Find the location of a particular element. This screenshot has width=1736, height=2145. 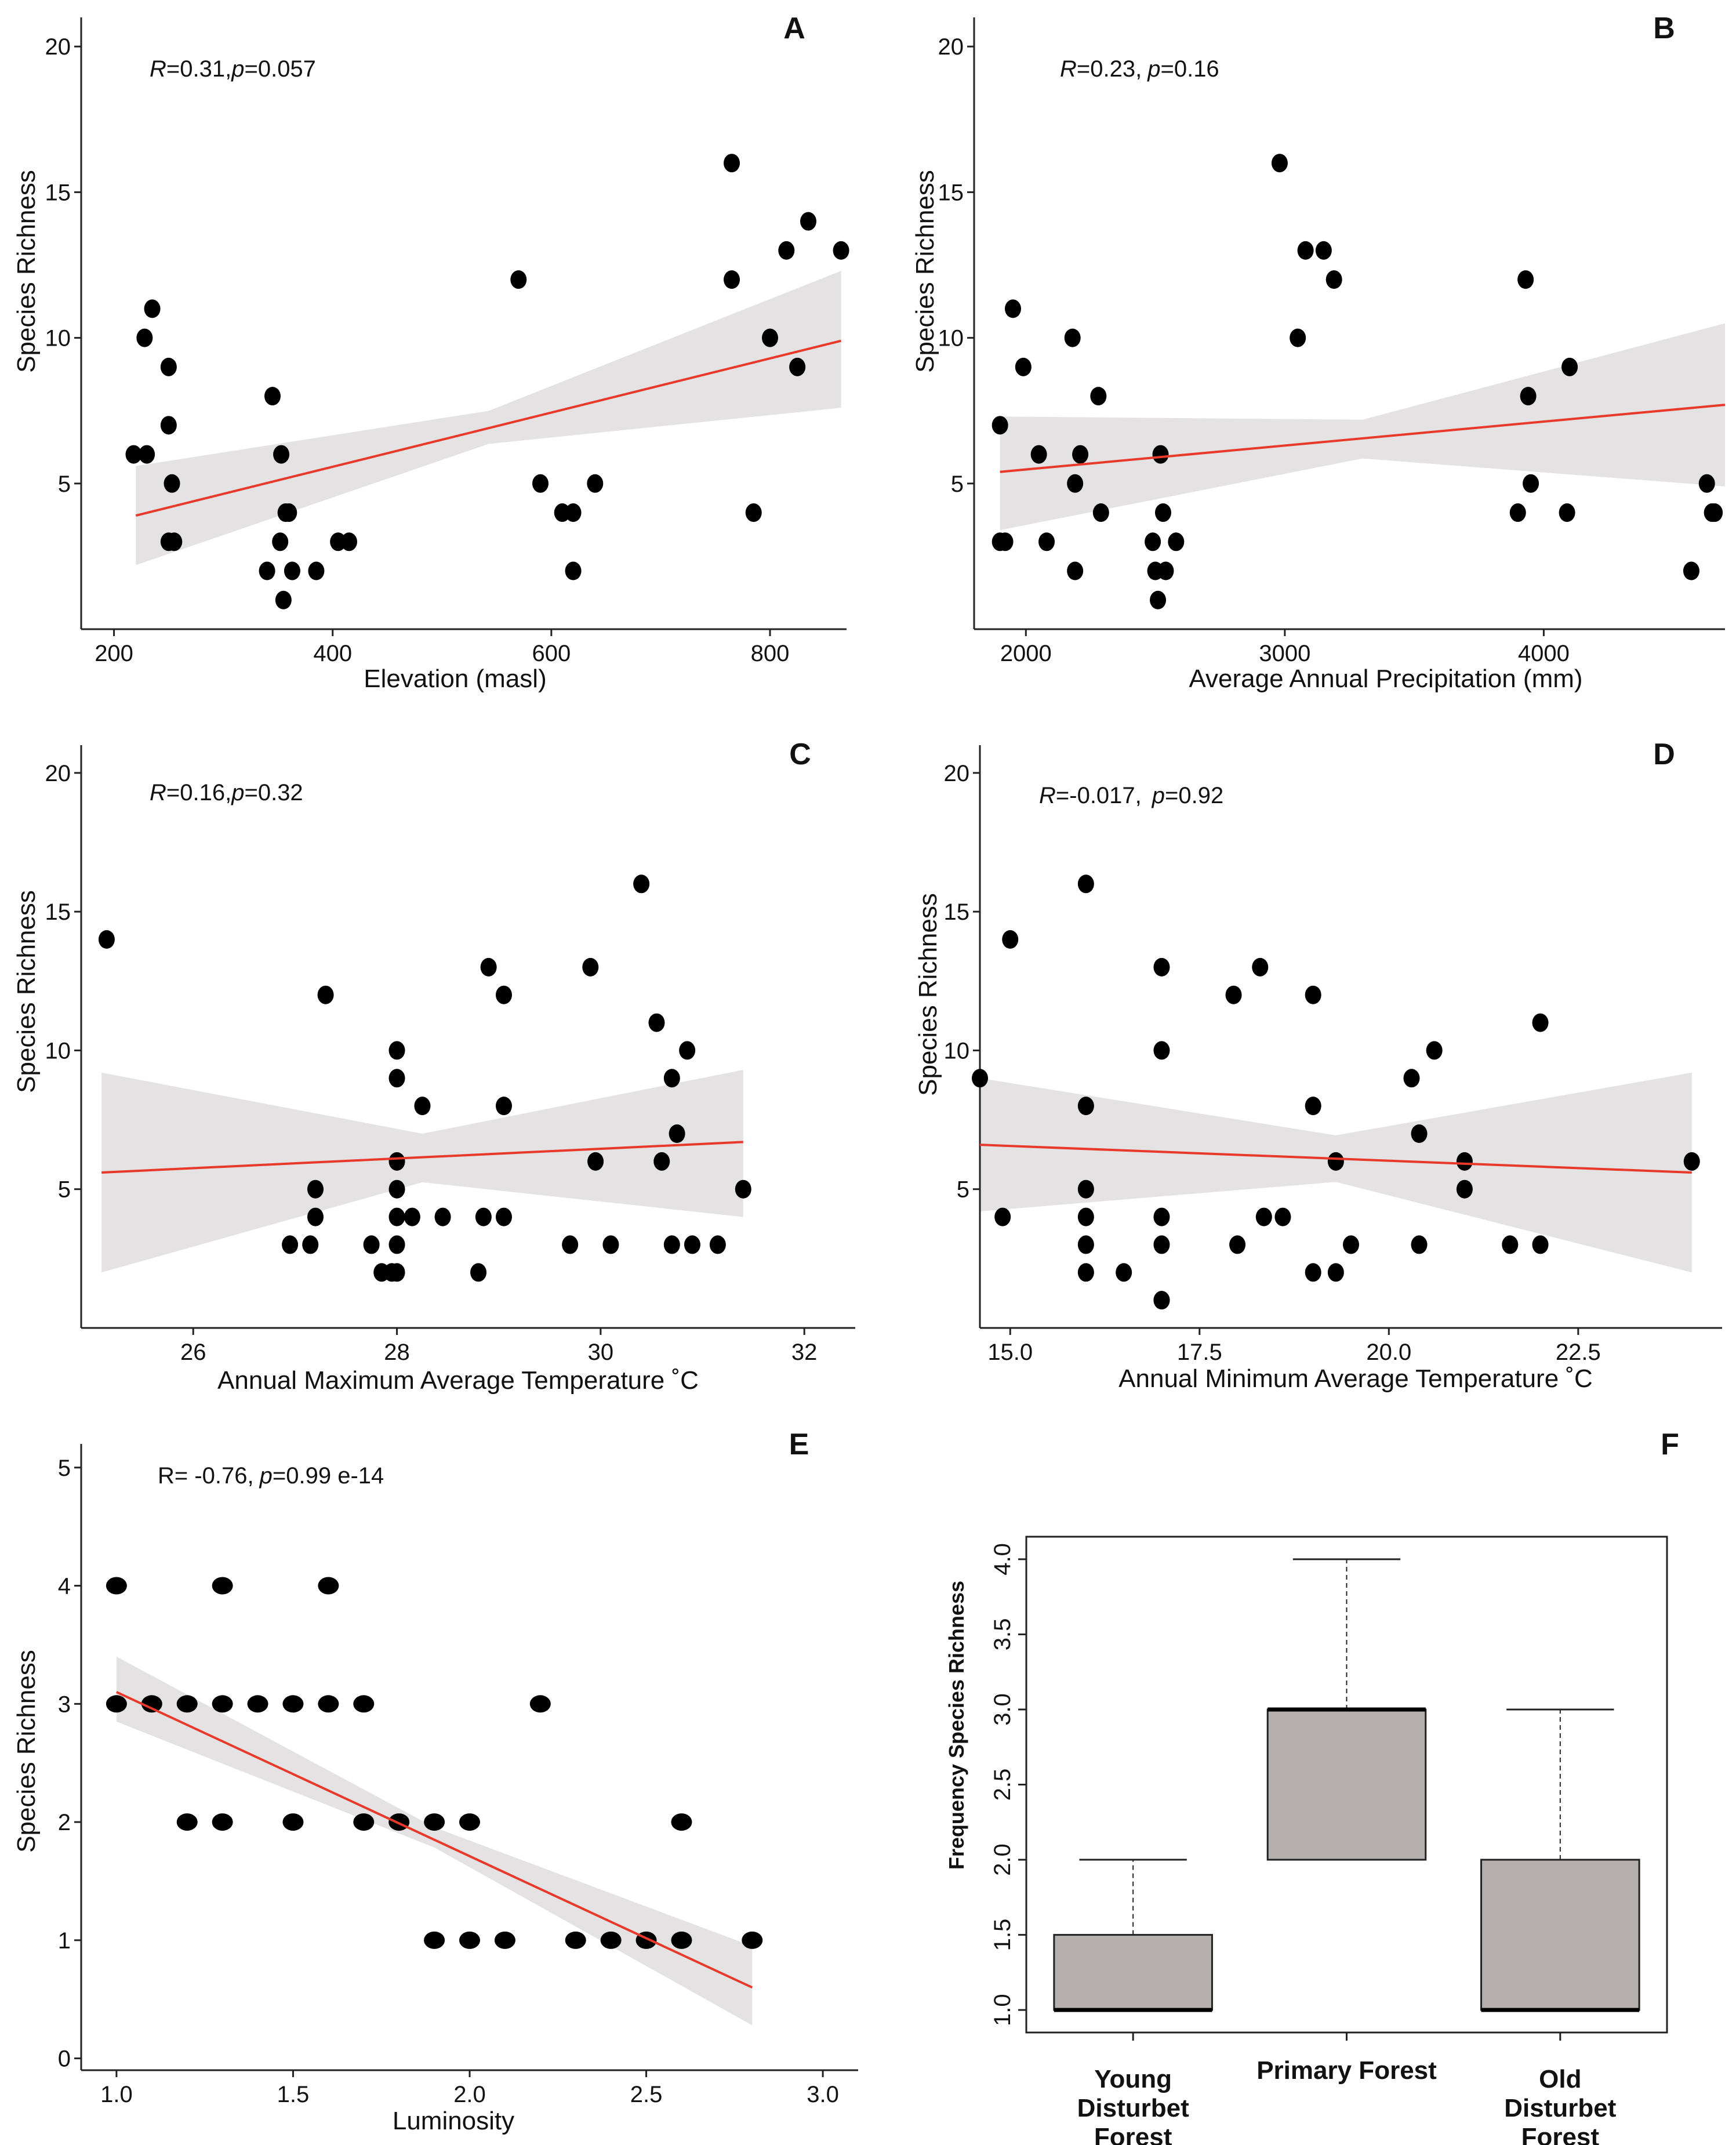

panel-f-category-label: Young is located at coordinates (1133, 2079).